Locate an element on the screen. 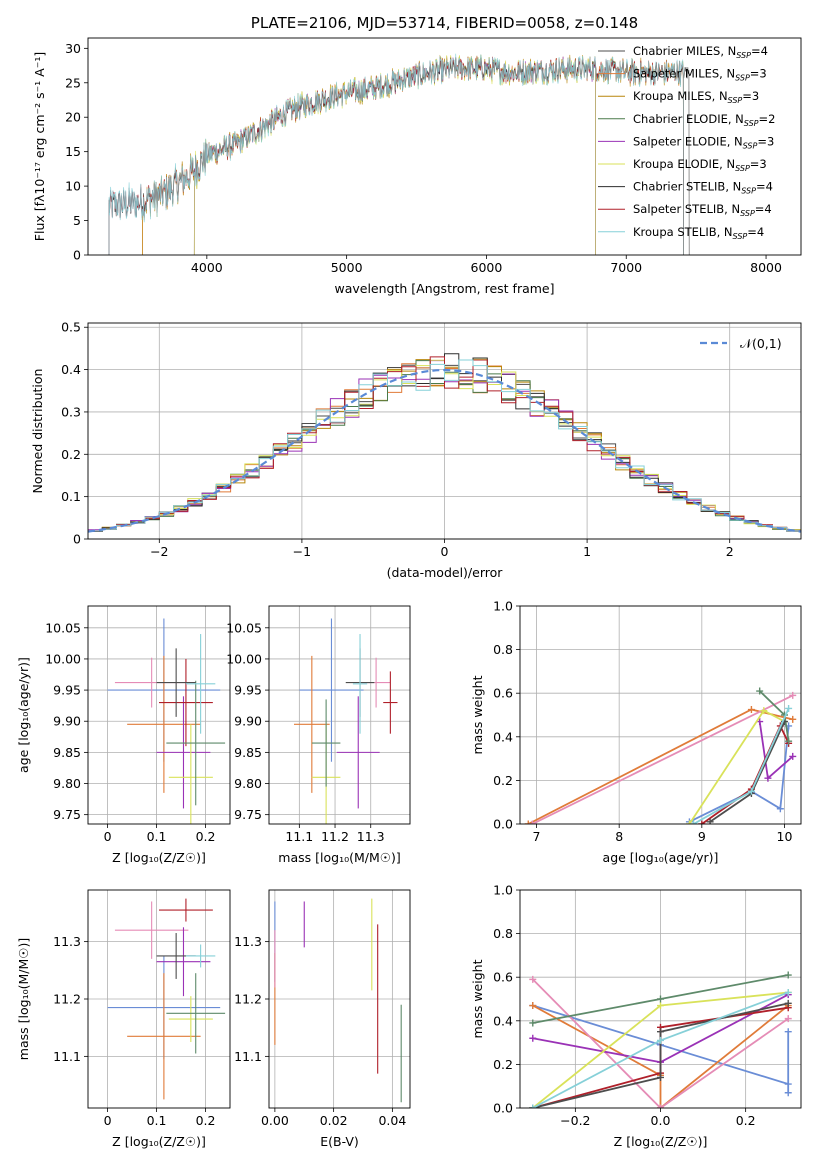  x-tick-label: 0.02 is located at coordinates (334, 1120).